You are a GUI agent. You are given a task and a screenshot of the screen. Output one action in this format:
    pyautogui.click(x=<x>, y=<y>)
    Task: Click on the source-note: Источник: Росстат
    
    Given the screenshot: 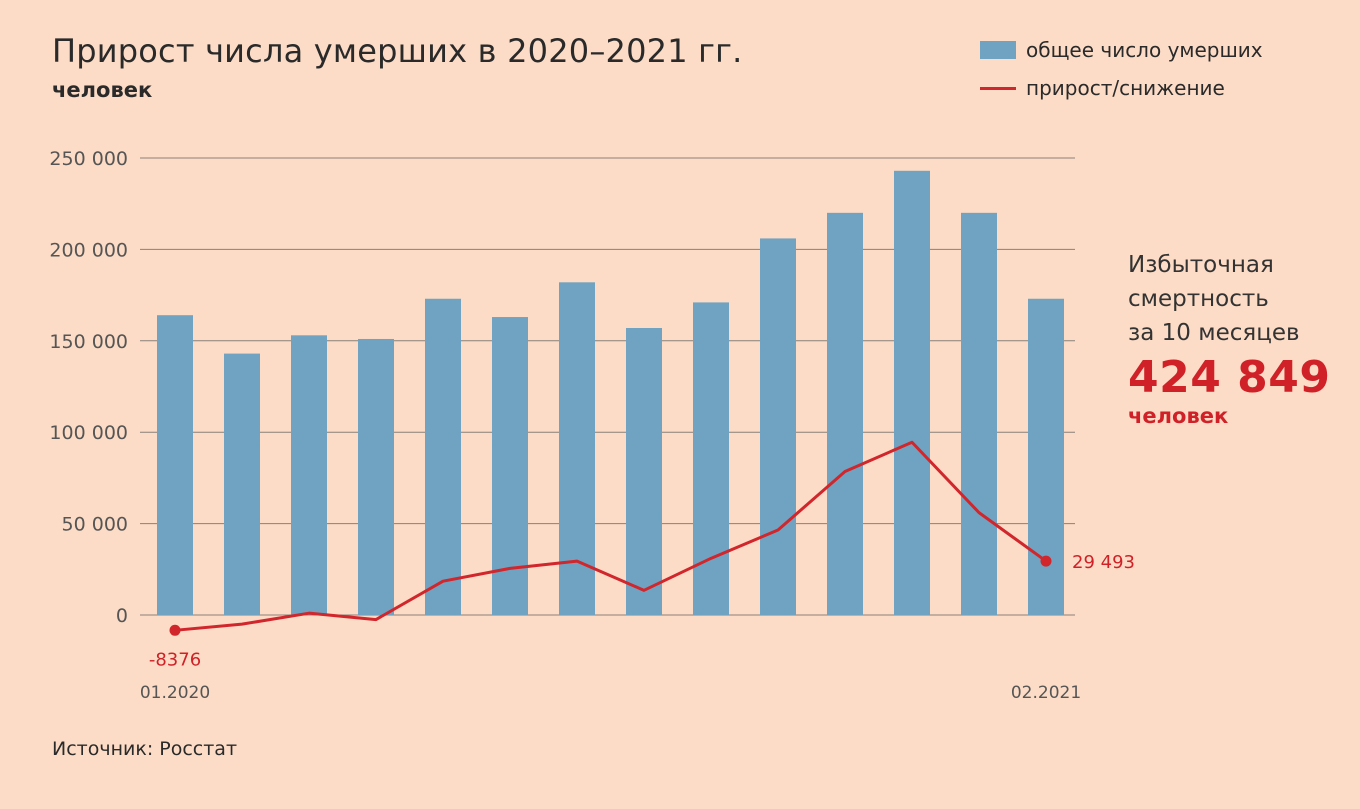 What is the action you would take?
    pyautogui.click(x=145, y=749)
    